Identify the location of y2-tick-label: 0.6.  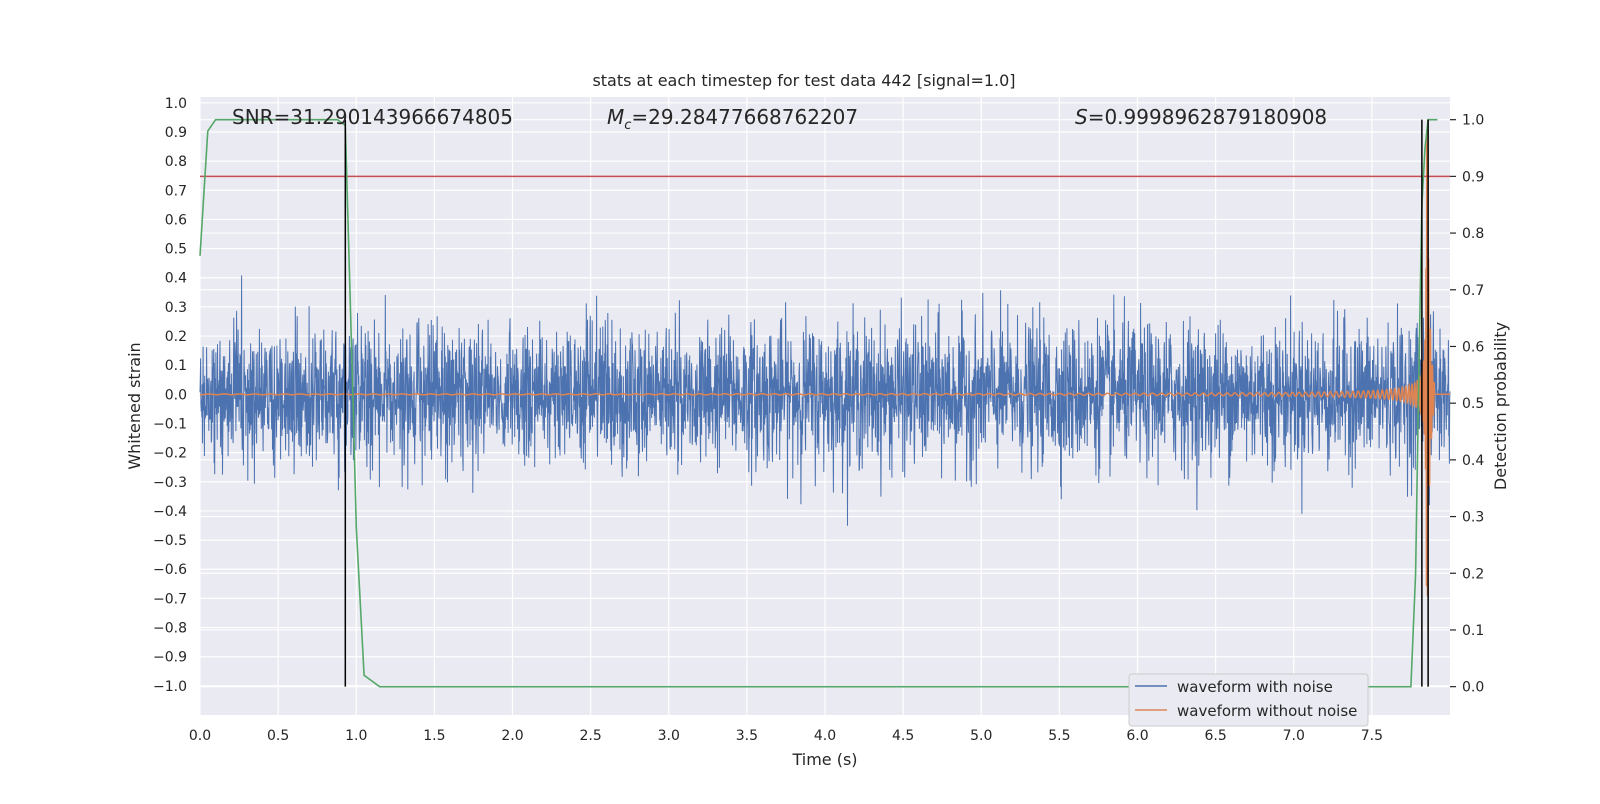
(1473, 347).